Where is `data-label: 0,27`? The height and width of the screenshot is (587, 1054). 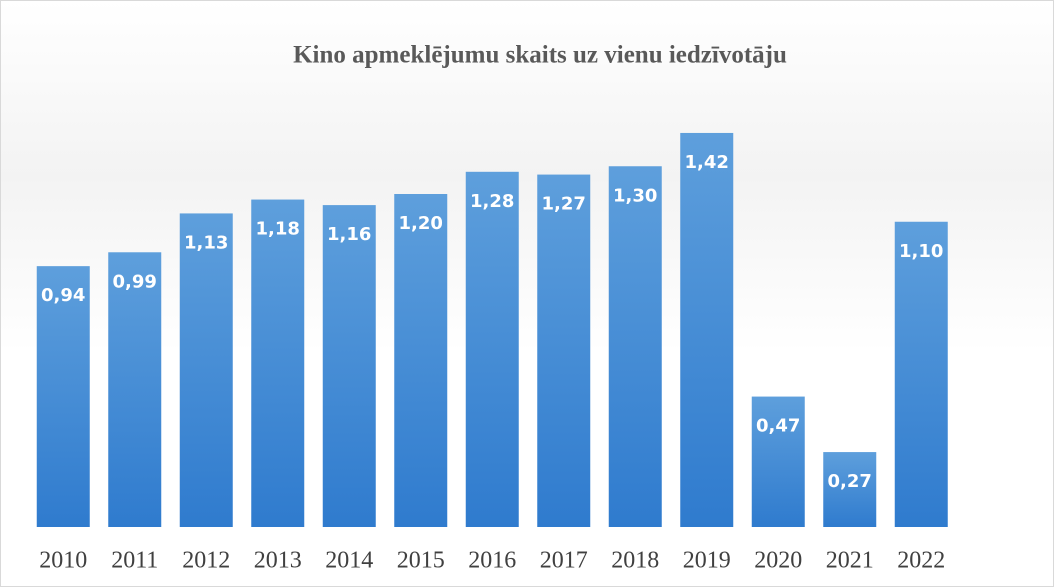 data-label: 0,27 is located at coordinates (850, 481).